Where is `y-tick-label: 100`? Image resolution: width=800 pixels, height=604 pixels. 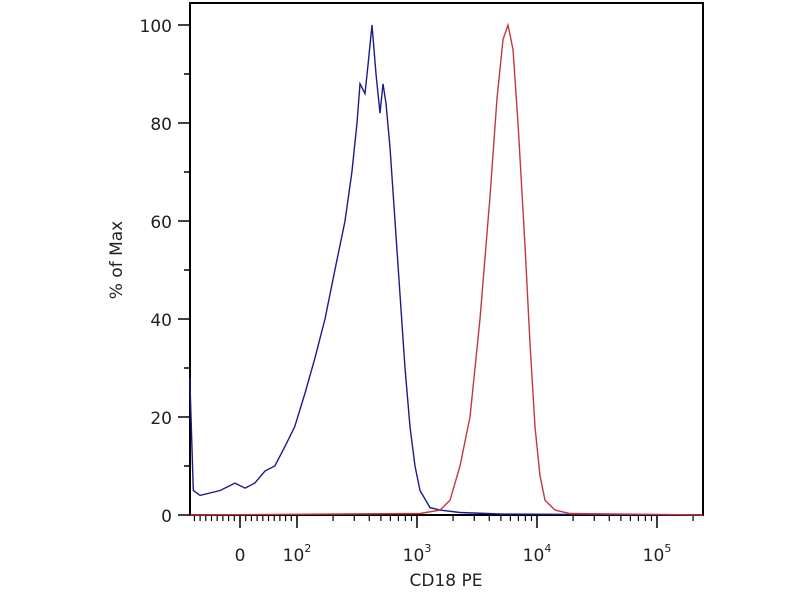 y-tick-label: 100 is located at coordinates (156, 27).